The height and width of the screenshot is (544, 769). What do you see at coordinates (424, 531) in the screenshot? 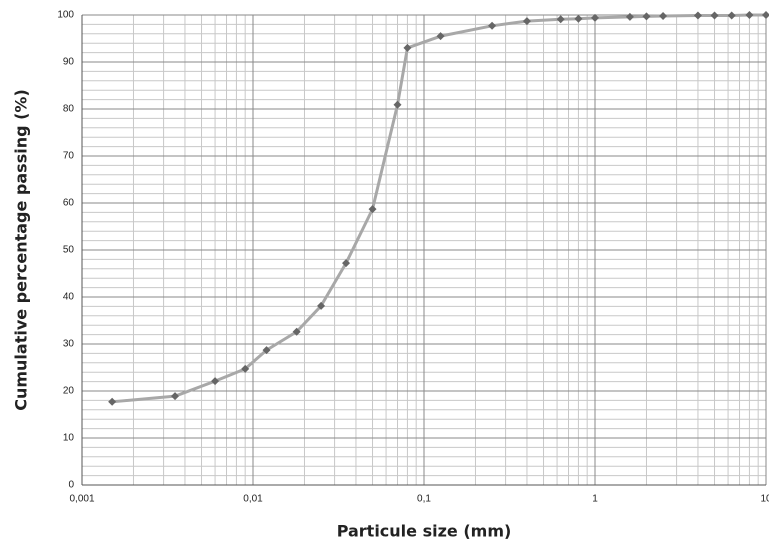
I see `x-axis-title: Particule size (mm)` at bounding box center [424, 531].